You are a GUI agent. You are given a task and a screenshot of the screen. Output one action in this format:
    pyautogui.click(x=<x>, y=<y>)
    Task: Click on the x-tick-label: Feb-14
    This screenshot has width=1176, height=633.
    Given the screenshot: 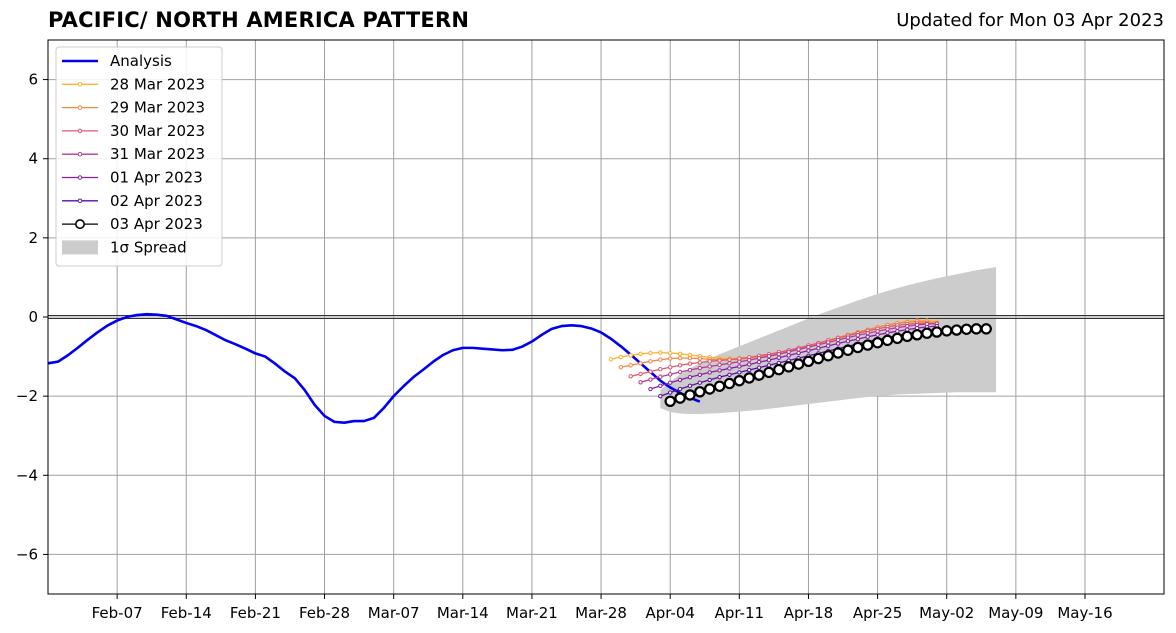 What is the action you would take?
    pyautogui.click(x=186, y=613)
    